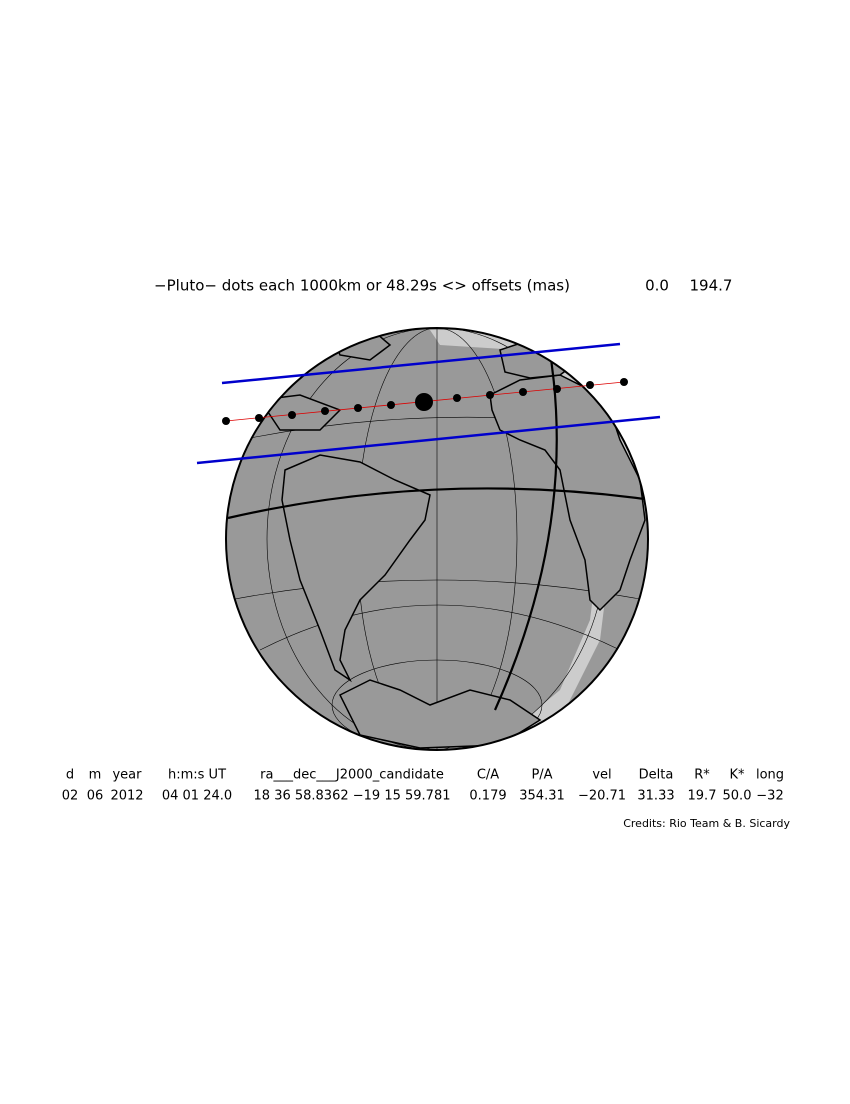 Image resolution: width=850 pixels, height=1104 pixels. Describe the element at coordinates (601, 775) in the screenshot. I see `column-header: vel` at that location.